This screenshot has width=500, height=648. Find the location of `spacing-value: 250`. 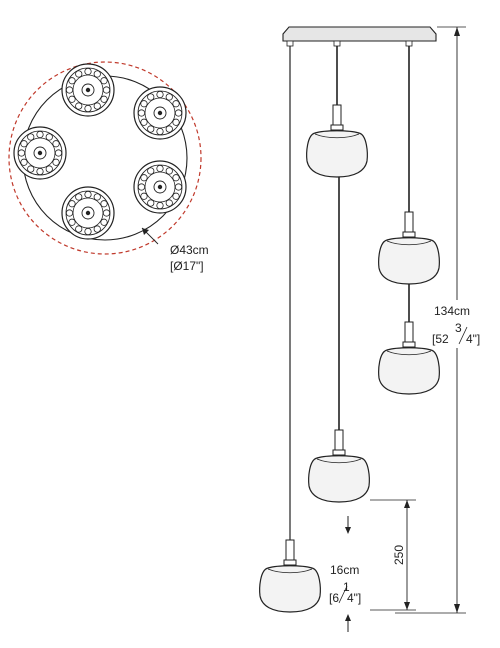

spacing-value: 250 is located at coordinates (399, 555).